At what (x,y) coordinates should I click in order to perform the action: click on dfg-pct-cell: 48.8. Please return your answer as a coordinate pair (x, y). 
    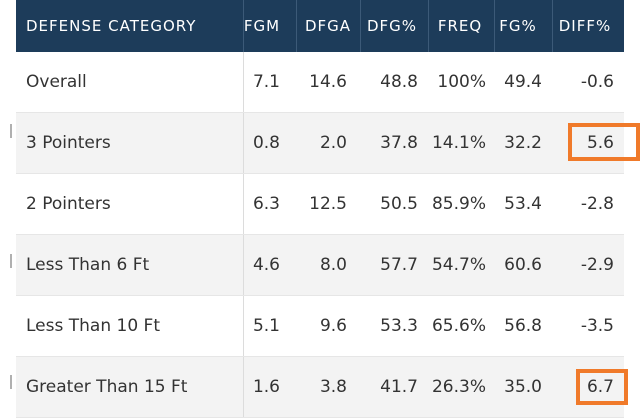
    Looking at the image, I should click on (399, 82).